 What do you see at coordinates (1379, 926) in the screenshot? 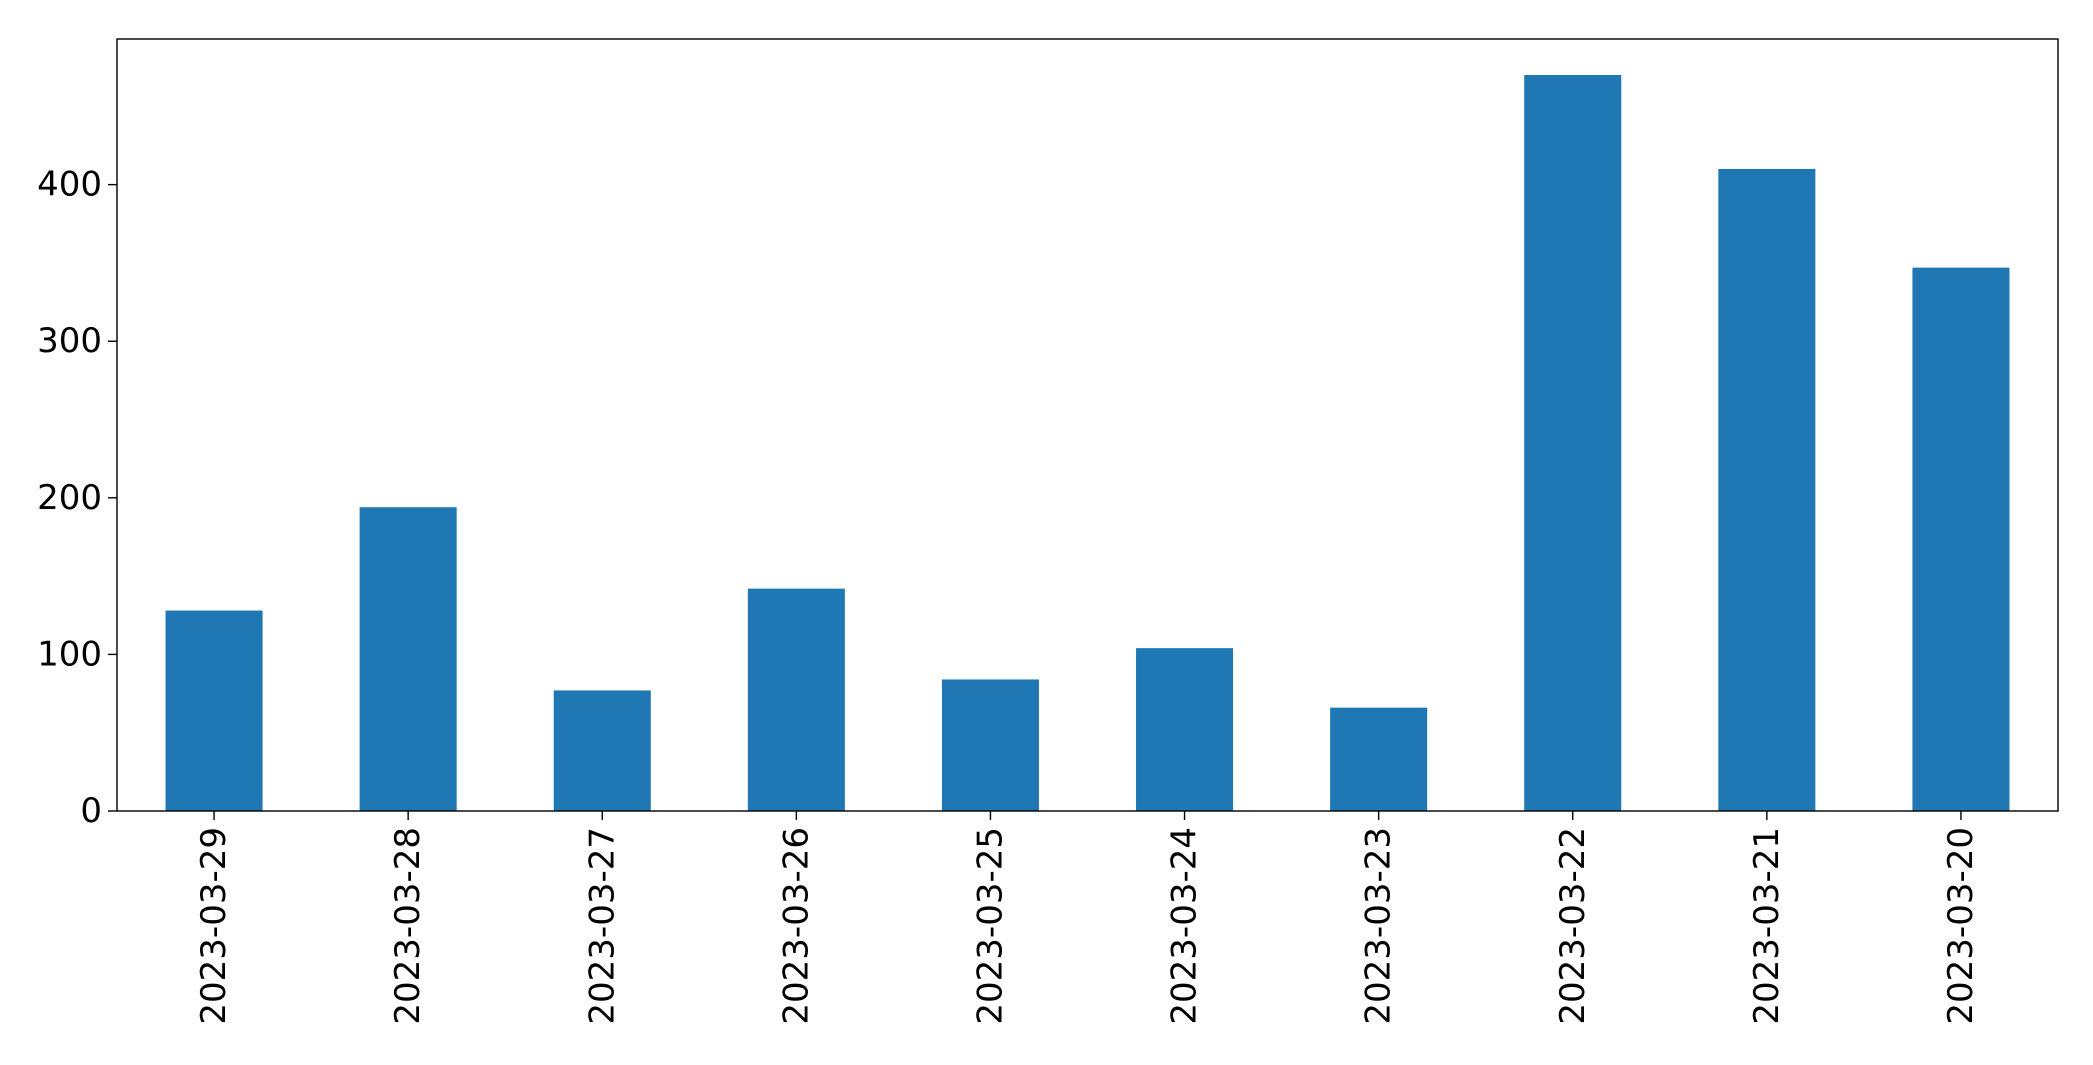
I see `x-tick-label: 2023-03-23` at bounding box center [1379, 926].